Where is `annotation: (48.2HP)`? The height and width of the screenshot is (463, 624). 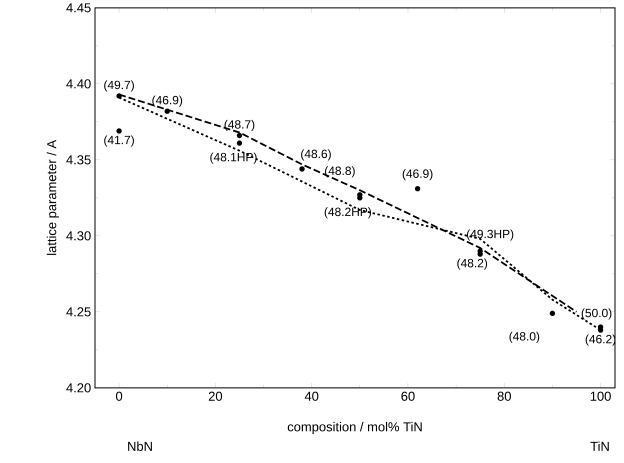
annotation: (48.2HP) is located at coordinates (348, 213).